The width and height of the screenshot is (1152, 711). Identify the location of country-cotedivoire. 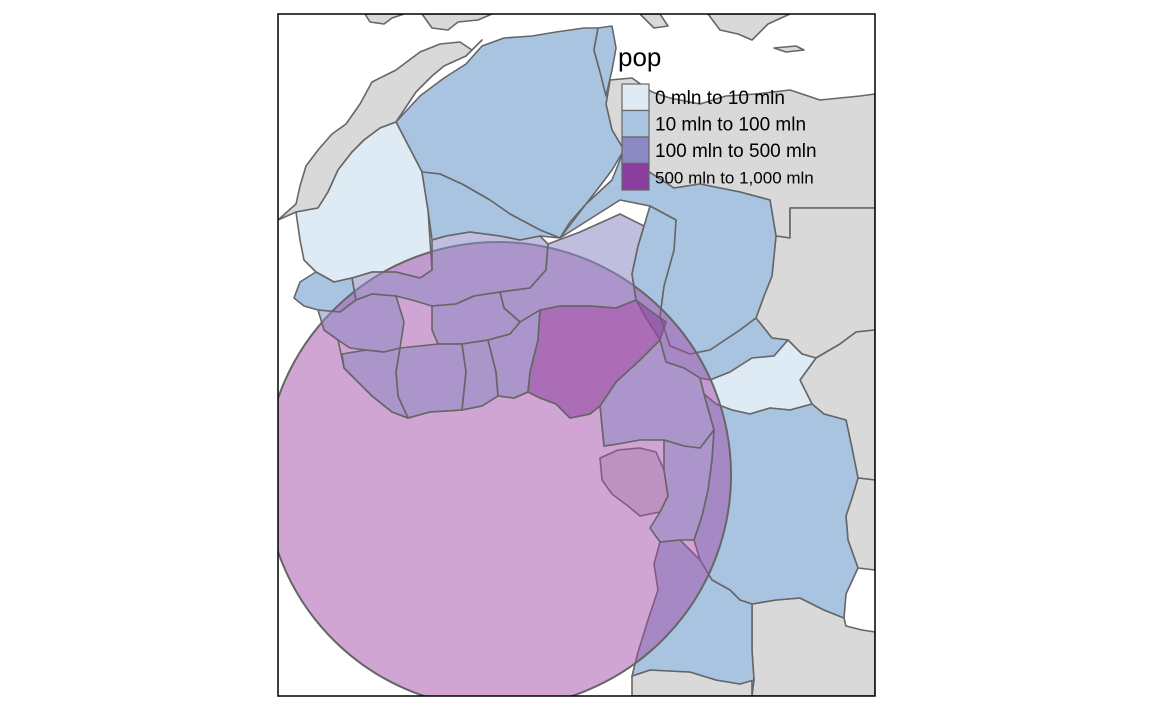
(431, 381).